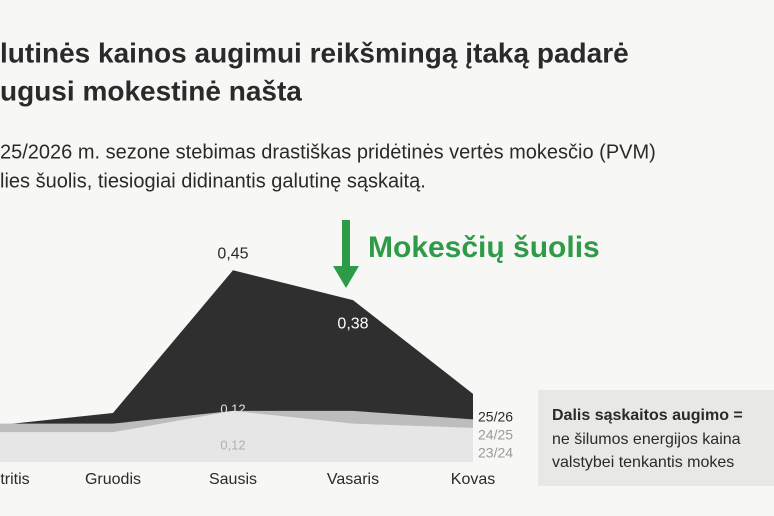 The image size is (774, 516). What do you see at coordinates (236, 436) in the screenshot?
I see `area` at bounding box center [236, 436].